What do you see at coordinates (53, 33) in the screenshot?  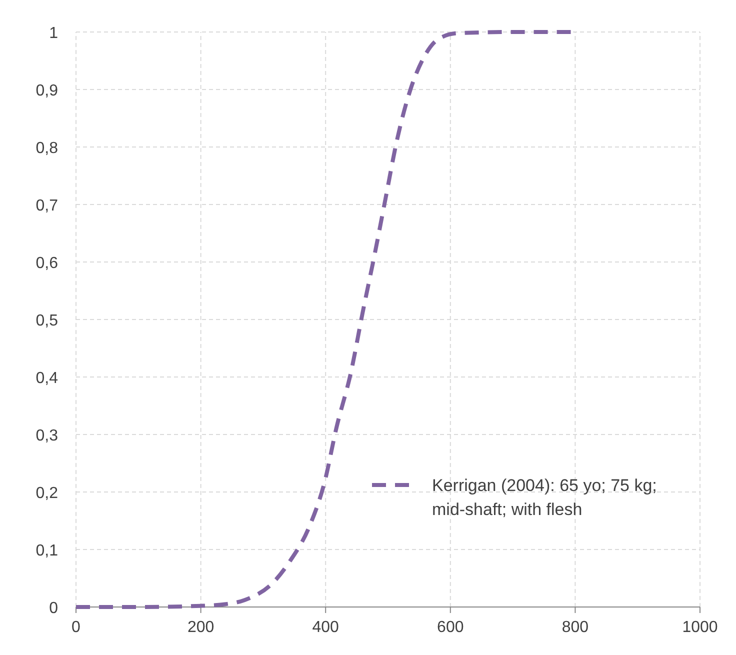 I see `y-tick-label: 1` at bounding box center [53, 33].